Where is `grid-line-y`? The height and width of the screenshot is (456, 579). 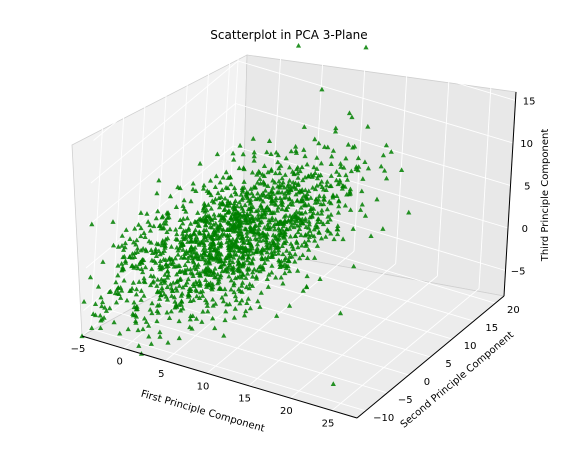 grid-line-y is located at coordinates (183, 155).